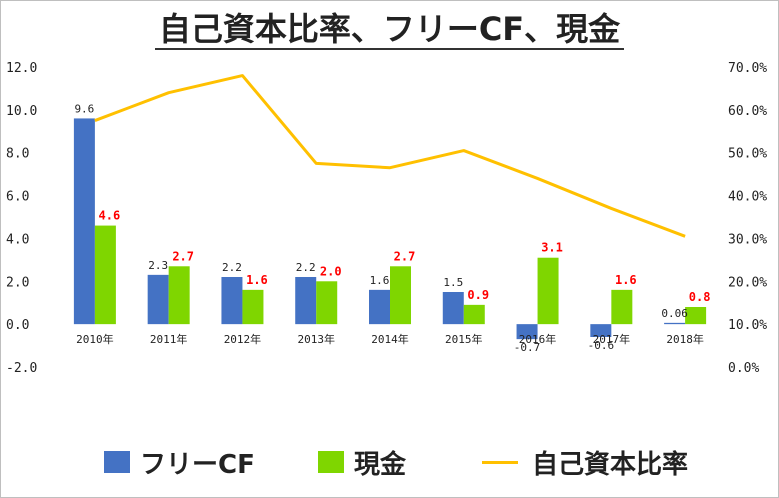 This screenshot has width=779, height=498. I want to click on legend: フリーCF 現金 自己資本比率, so click(389, 462).